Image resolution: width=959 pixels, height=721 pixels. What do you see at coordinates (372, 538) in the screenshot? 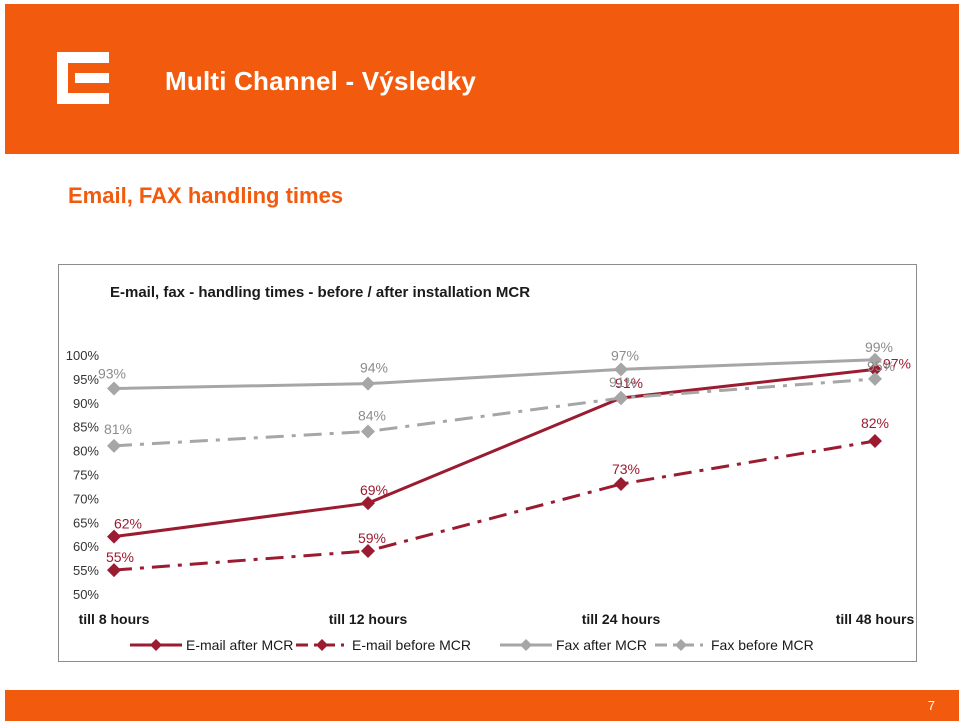
I see `data-label: 59%` at bounding box center [372, 538].